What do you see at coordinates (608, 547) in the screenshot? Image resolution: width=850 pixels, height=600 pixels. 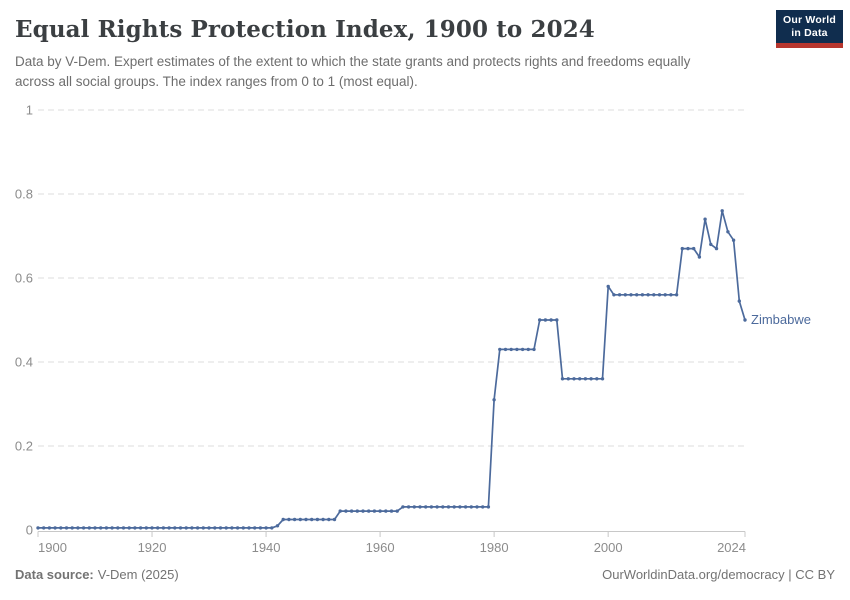 I see `x-tick-label-2000: 2000` at bounding box center [608, 547].